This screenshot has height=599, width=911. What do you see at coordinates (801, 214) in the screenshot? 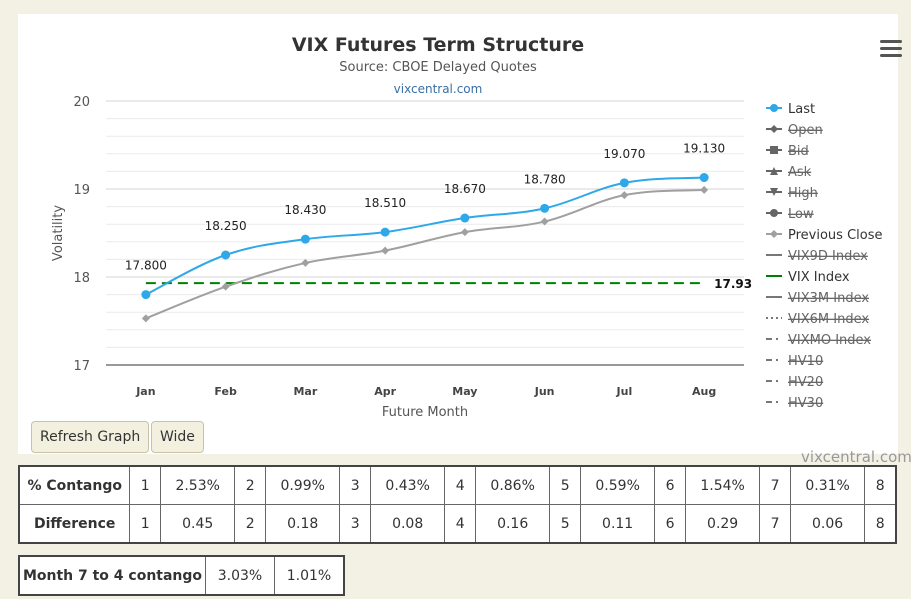
I see `legend-item: Low` at bounding box center [801, 214].